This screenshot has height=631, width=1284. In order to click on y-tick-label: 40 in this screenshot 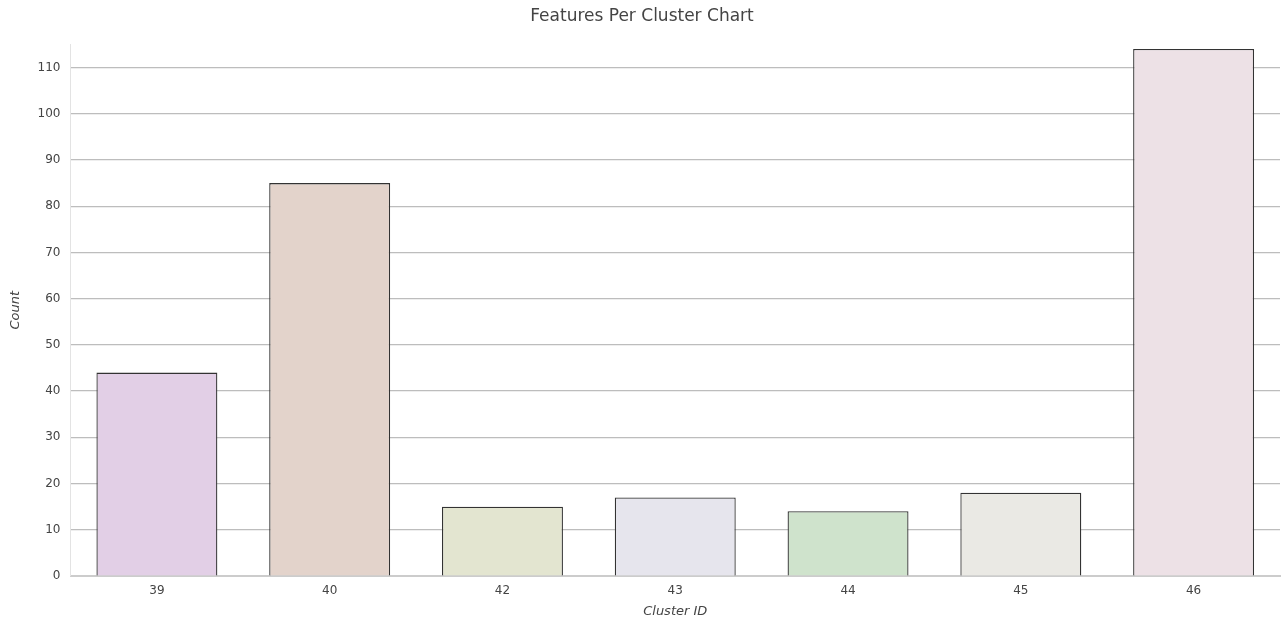, I will do `click(53, 390)`.